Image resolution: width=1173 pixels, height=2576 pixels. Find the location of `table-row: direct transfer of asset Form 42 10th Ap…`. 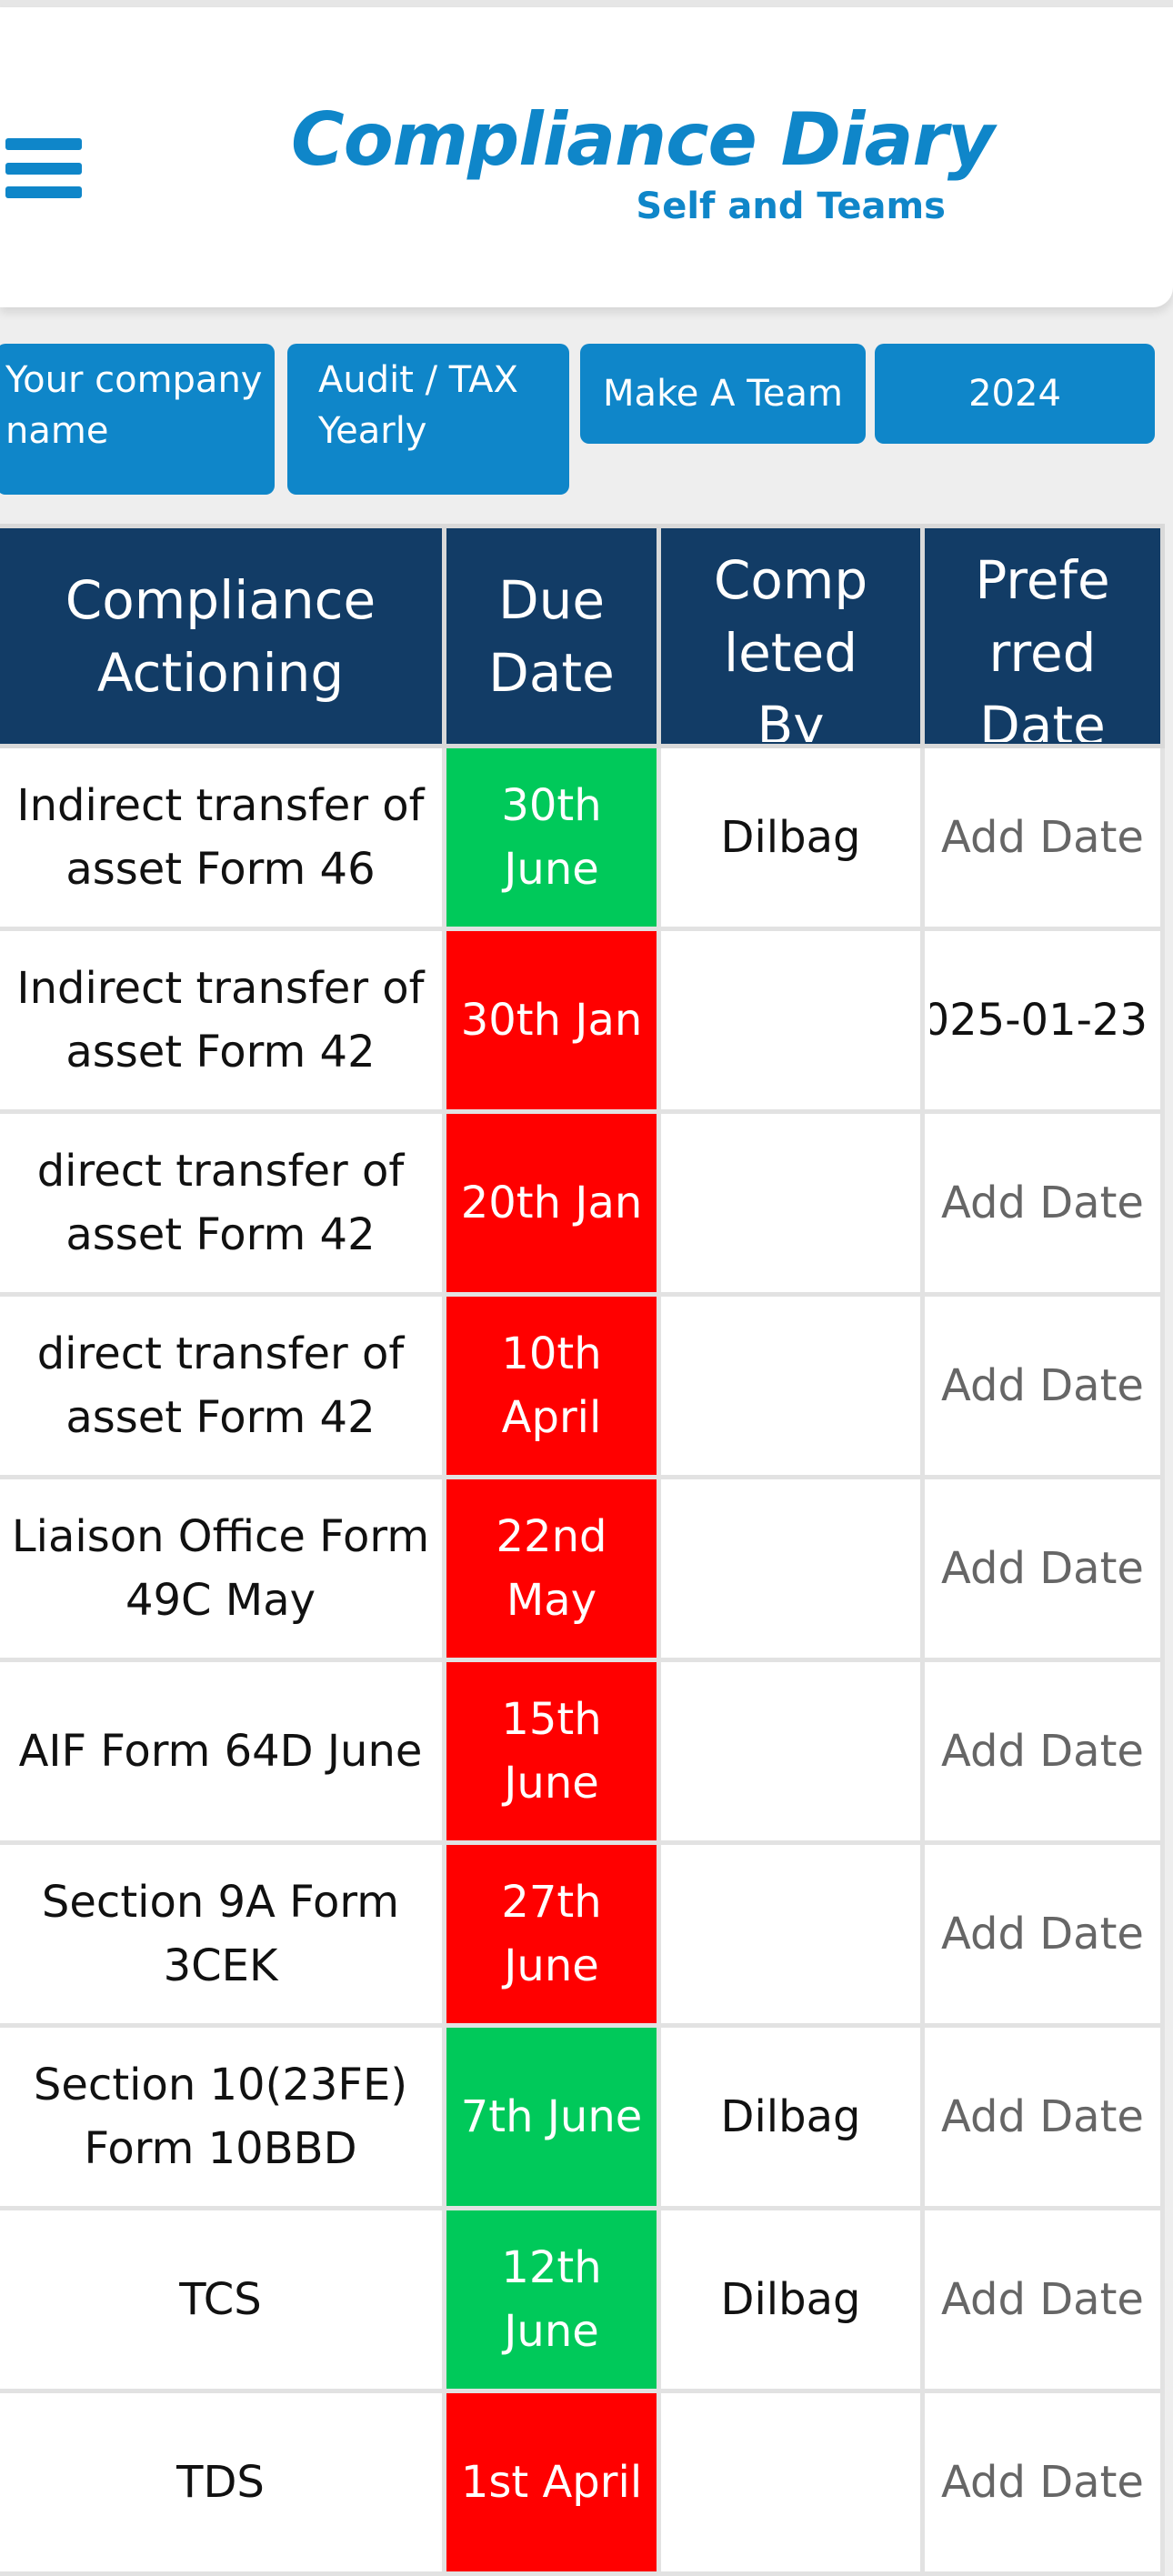

table-row: direct transfer of asset Form 42 10th Ap… is located at coordinates (583, 1385).